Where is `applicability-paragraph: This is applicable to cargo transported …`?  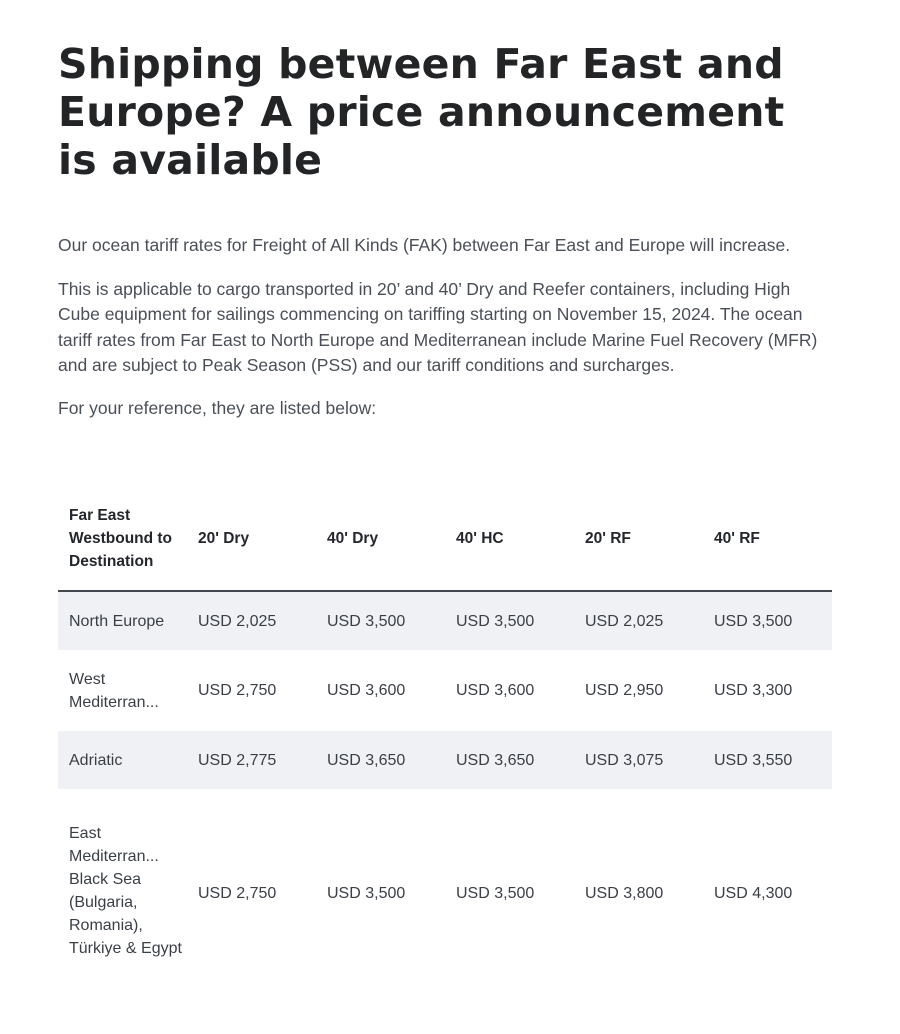
applicability-paragraph: This is applicable to cargo transported … is located at coordinates (438, 327).